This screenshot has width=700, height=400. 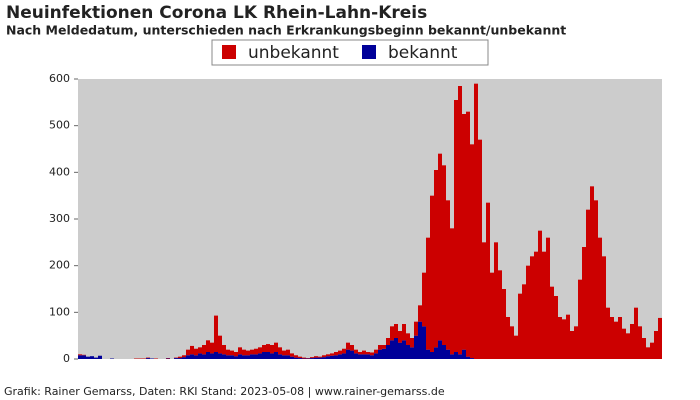 I want to click on y-tick-label: 600, so click(x=59, y=78).